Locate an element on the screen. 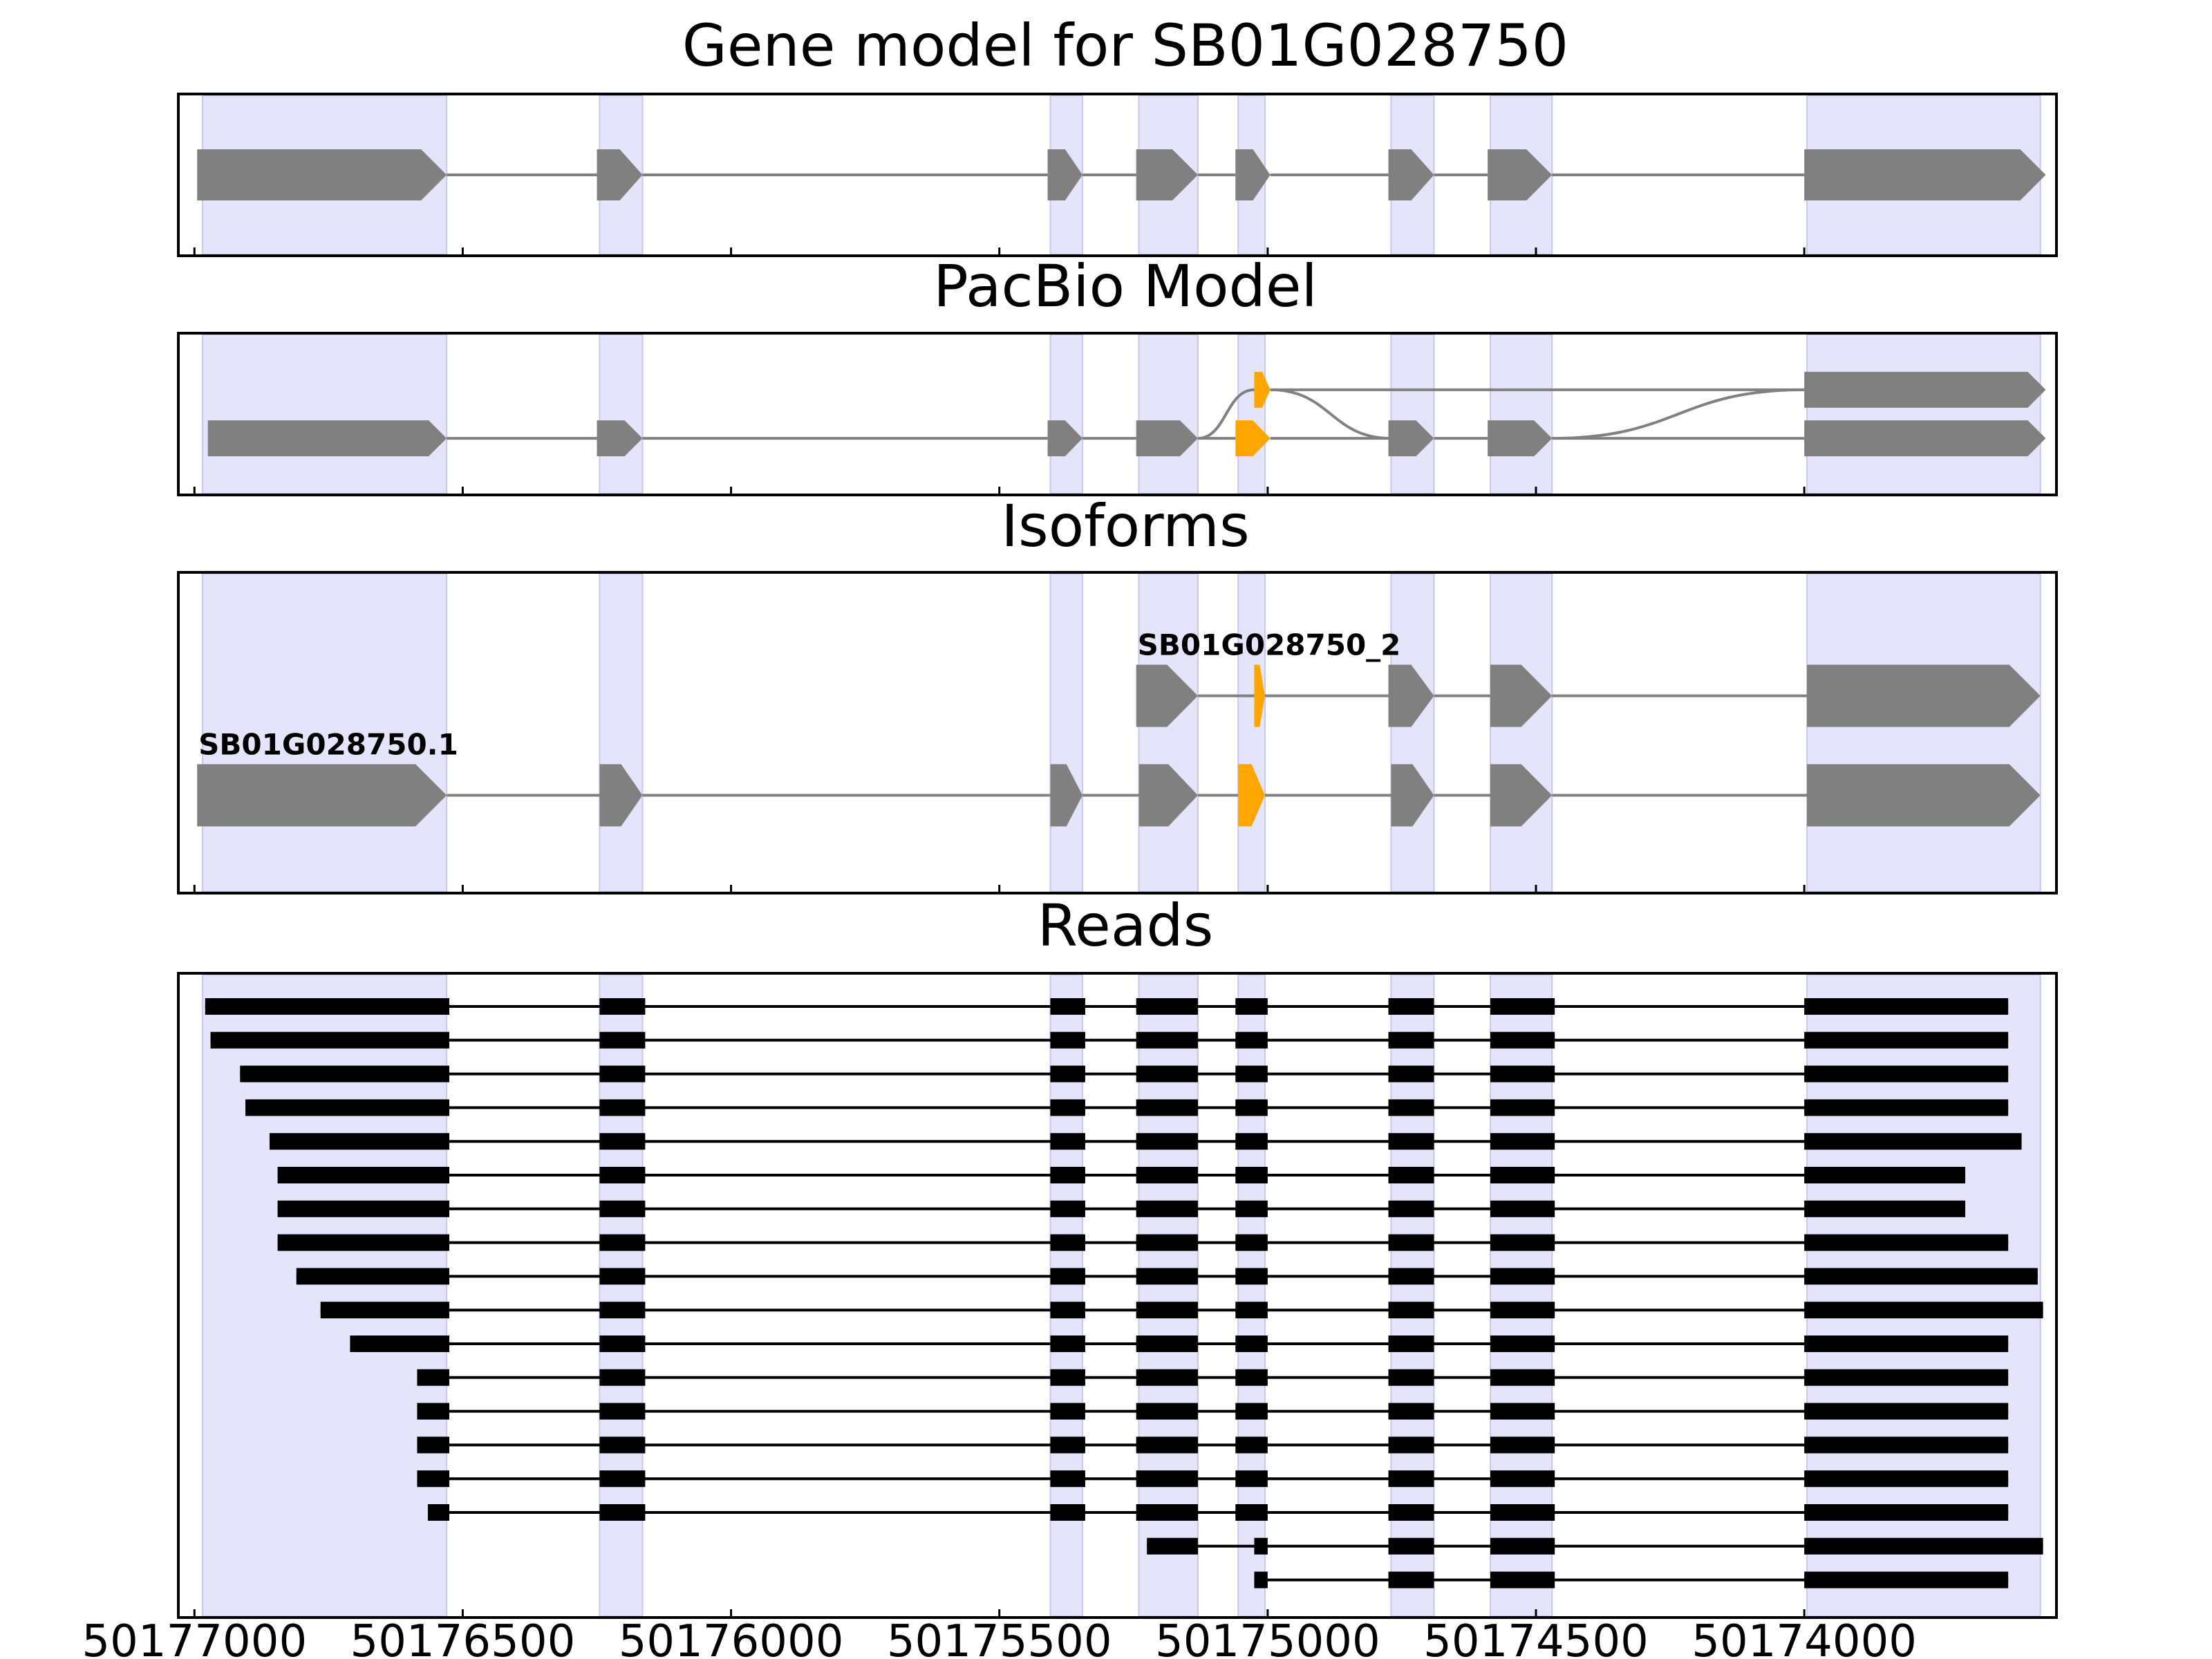  panel-title-pacbio-model: PacBio Model is located at coordinates (1125, 286).